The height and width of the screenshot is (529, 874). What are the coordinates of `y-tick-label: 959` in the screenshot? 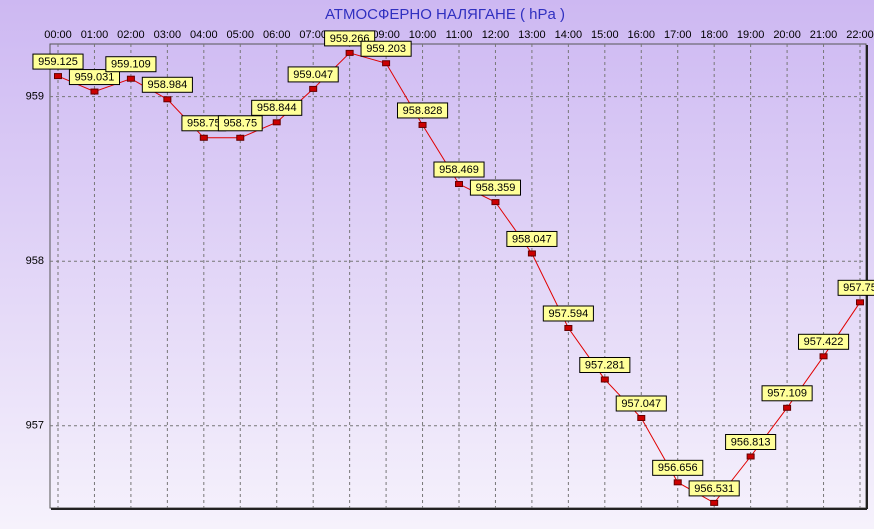 It's located at (35, 97).